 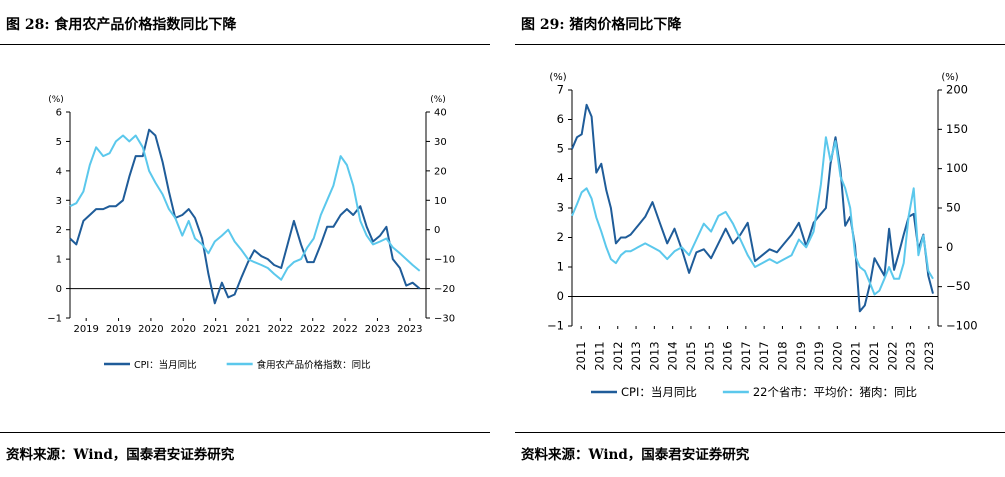 I want to click on right-tick-label: −10, so click(x=444, y=260).